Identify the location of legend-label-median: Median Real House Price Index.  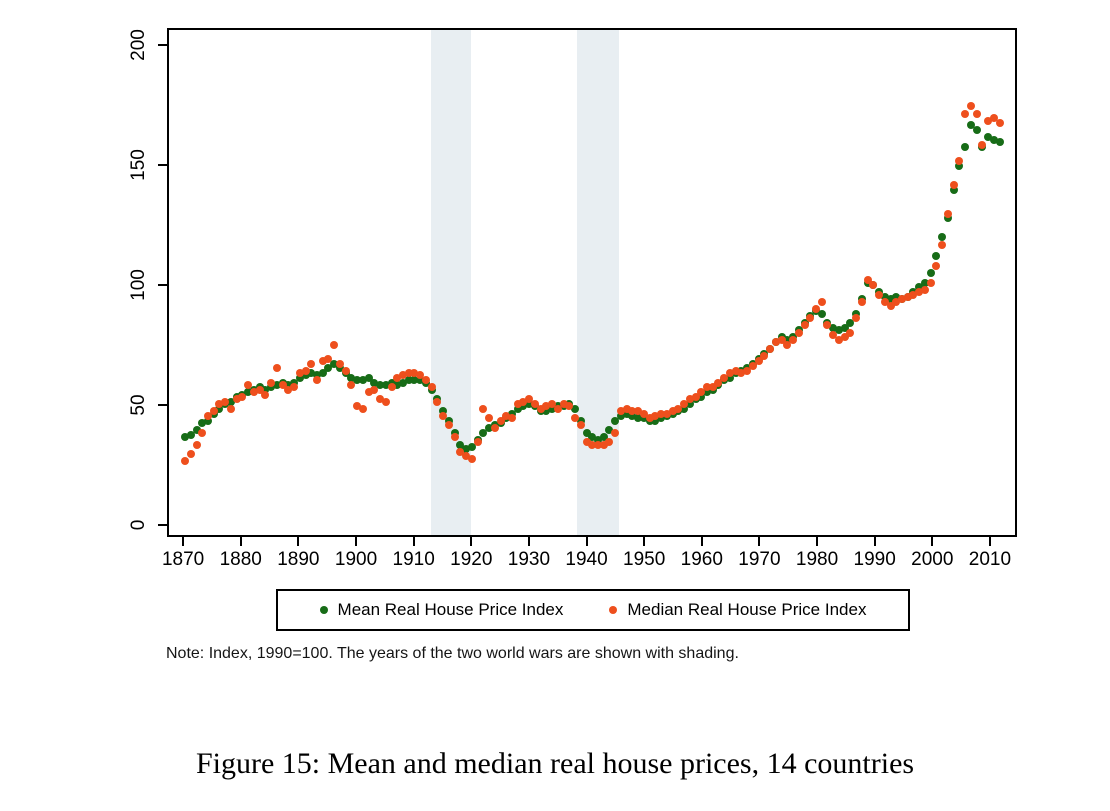
(747, 609).